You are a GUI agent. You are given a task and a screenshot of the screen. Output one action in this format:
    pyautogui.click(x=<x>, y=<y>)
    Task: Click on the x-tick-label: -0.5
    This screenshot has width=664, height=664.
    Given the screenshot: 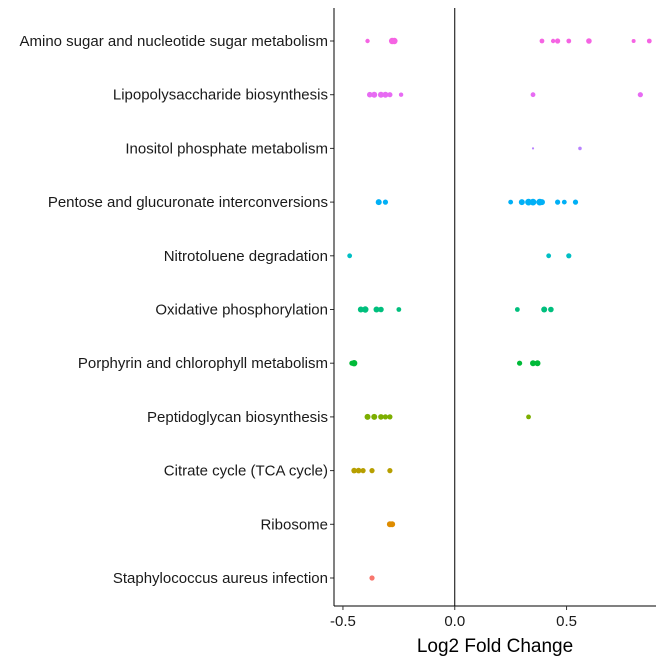 What is the action you would take?
    pyautogui.click(x=343, y=621)
    